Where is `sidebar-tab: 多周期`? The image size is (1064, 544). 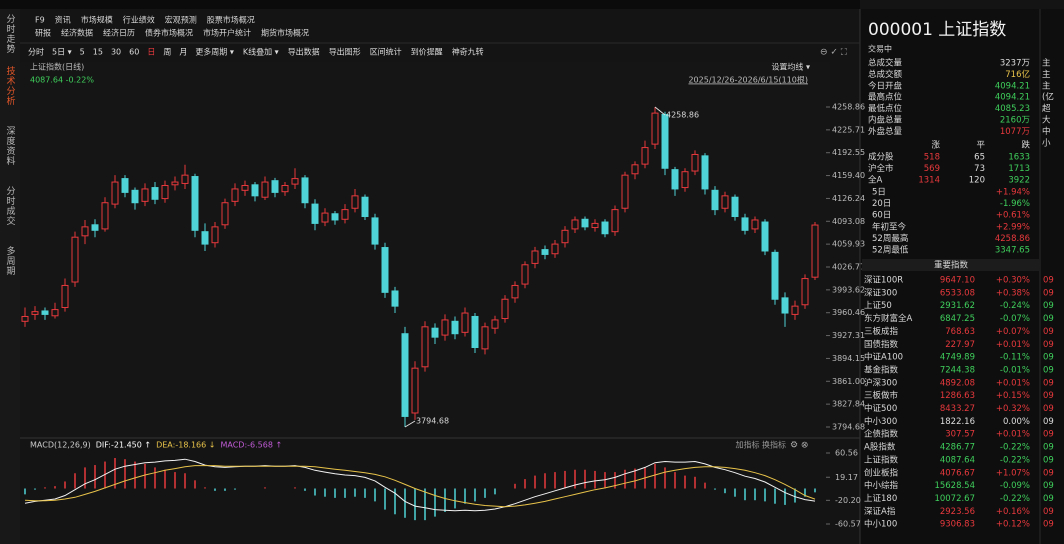
sidebar-tab: 多周期 is located at coordinates (10, 260).